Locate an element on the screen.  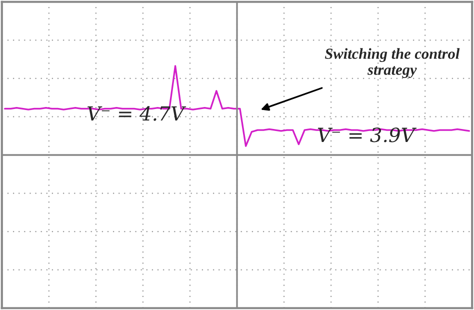
annotation: V⁻ = 4.7V is located at coordinates (137, 113).